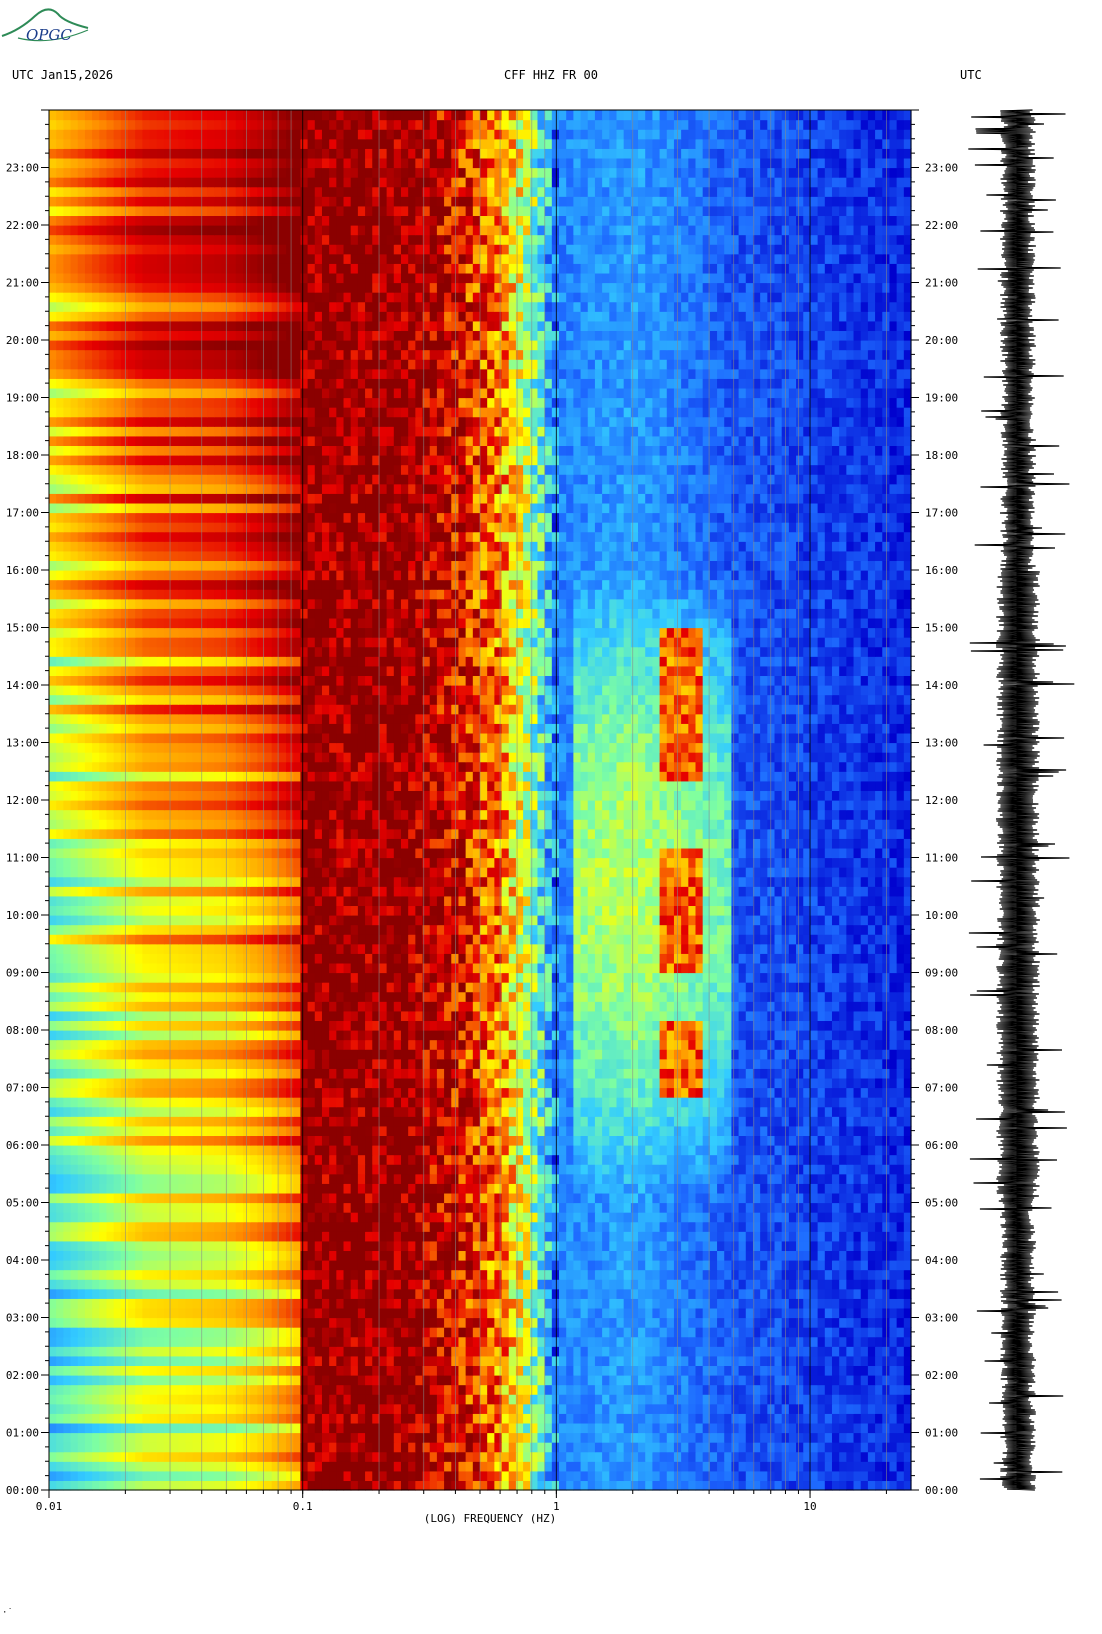 The height and width of the screenshot is (1634, 1102). I want to click on logo-swoosh, so click(45, 22).